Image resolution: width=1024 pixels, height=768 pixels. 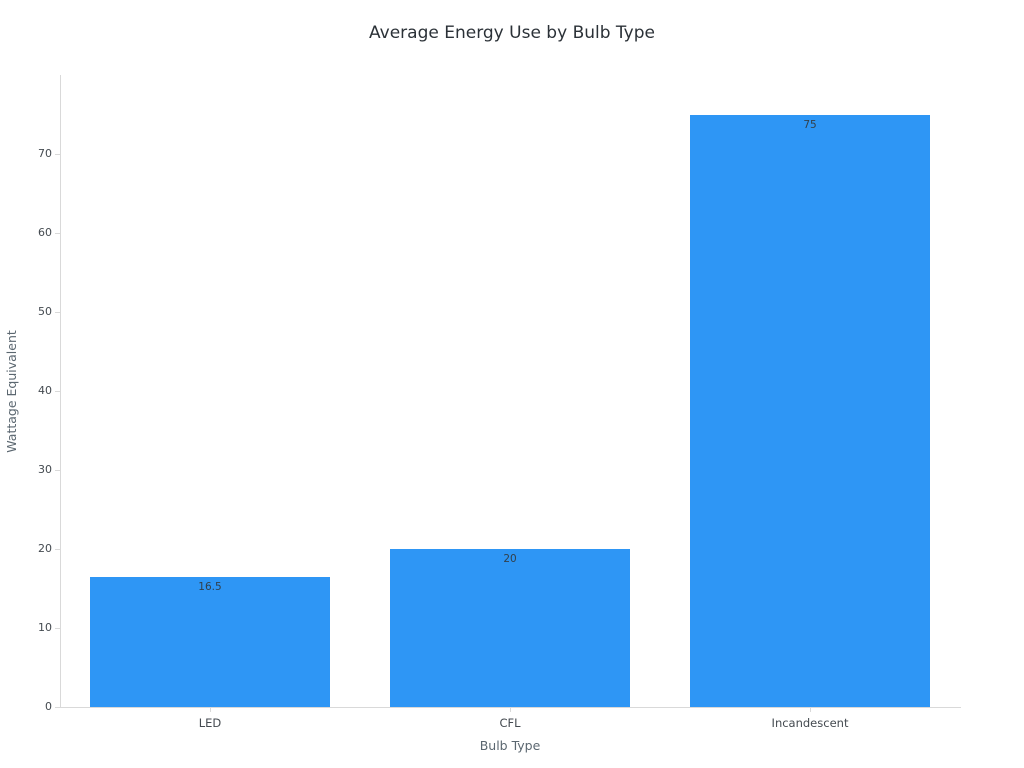 I want to click on y-tick-label: 40, so click(x=45, y=390).